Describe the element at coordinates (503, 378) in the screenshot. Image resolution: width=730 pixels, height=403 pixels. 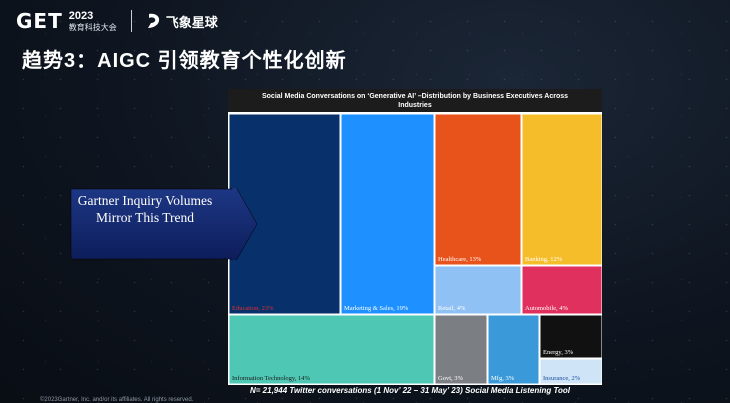
I see `treemap-label-mfg: Mfg, 3%` at that location.